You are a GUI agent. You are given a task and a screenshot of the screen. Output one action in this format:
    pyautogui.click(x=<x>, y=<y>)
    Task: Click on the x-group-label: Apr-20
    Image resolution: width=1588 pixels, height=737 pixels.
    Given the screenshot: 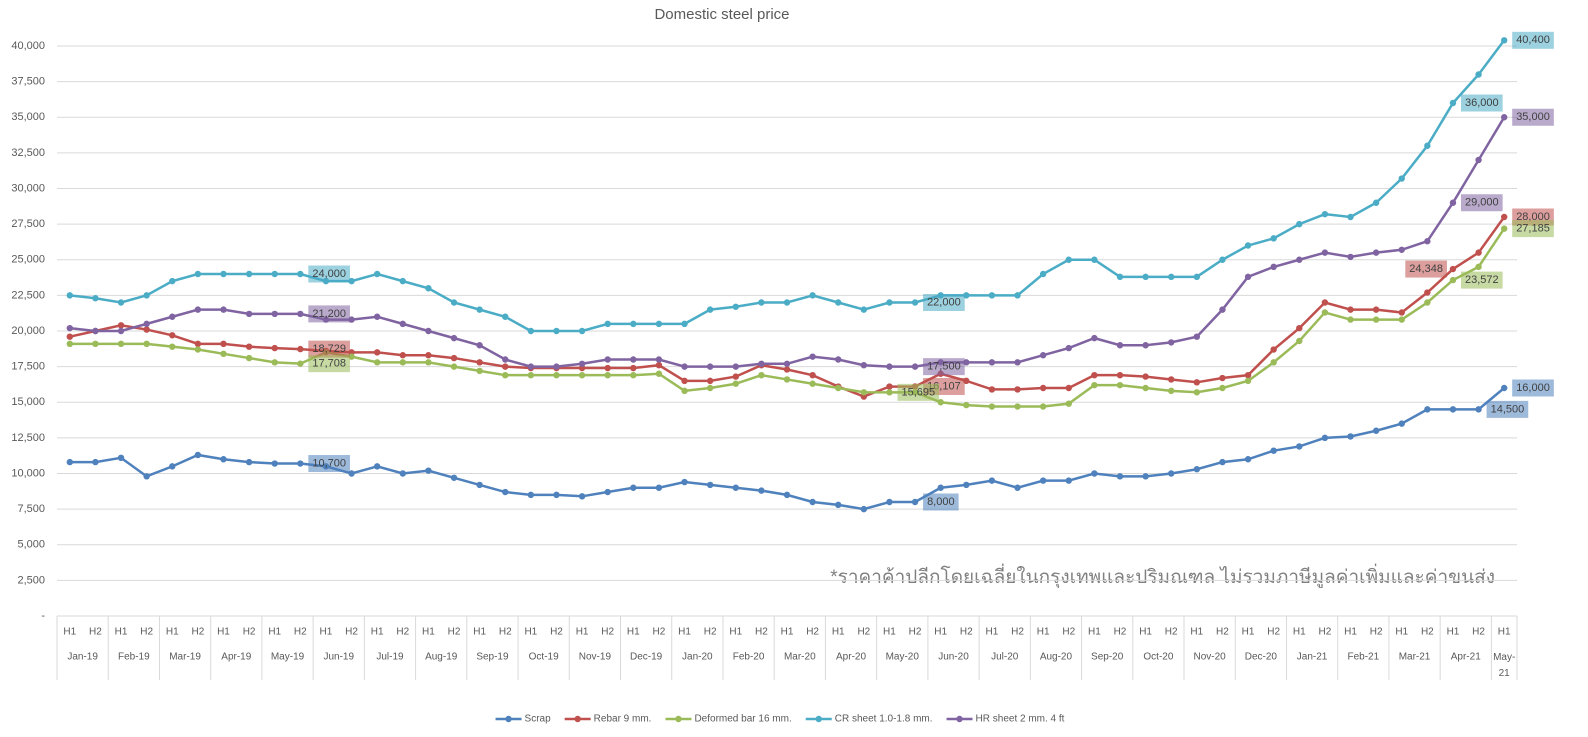 What is the action you would take?
    pyautogui.click(x=851, y=657)
    